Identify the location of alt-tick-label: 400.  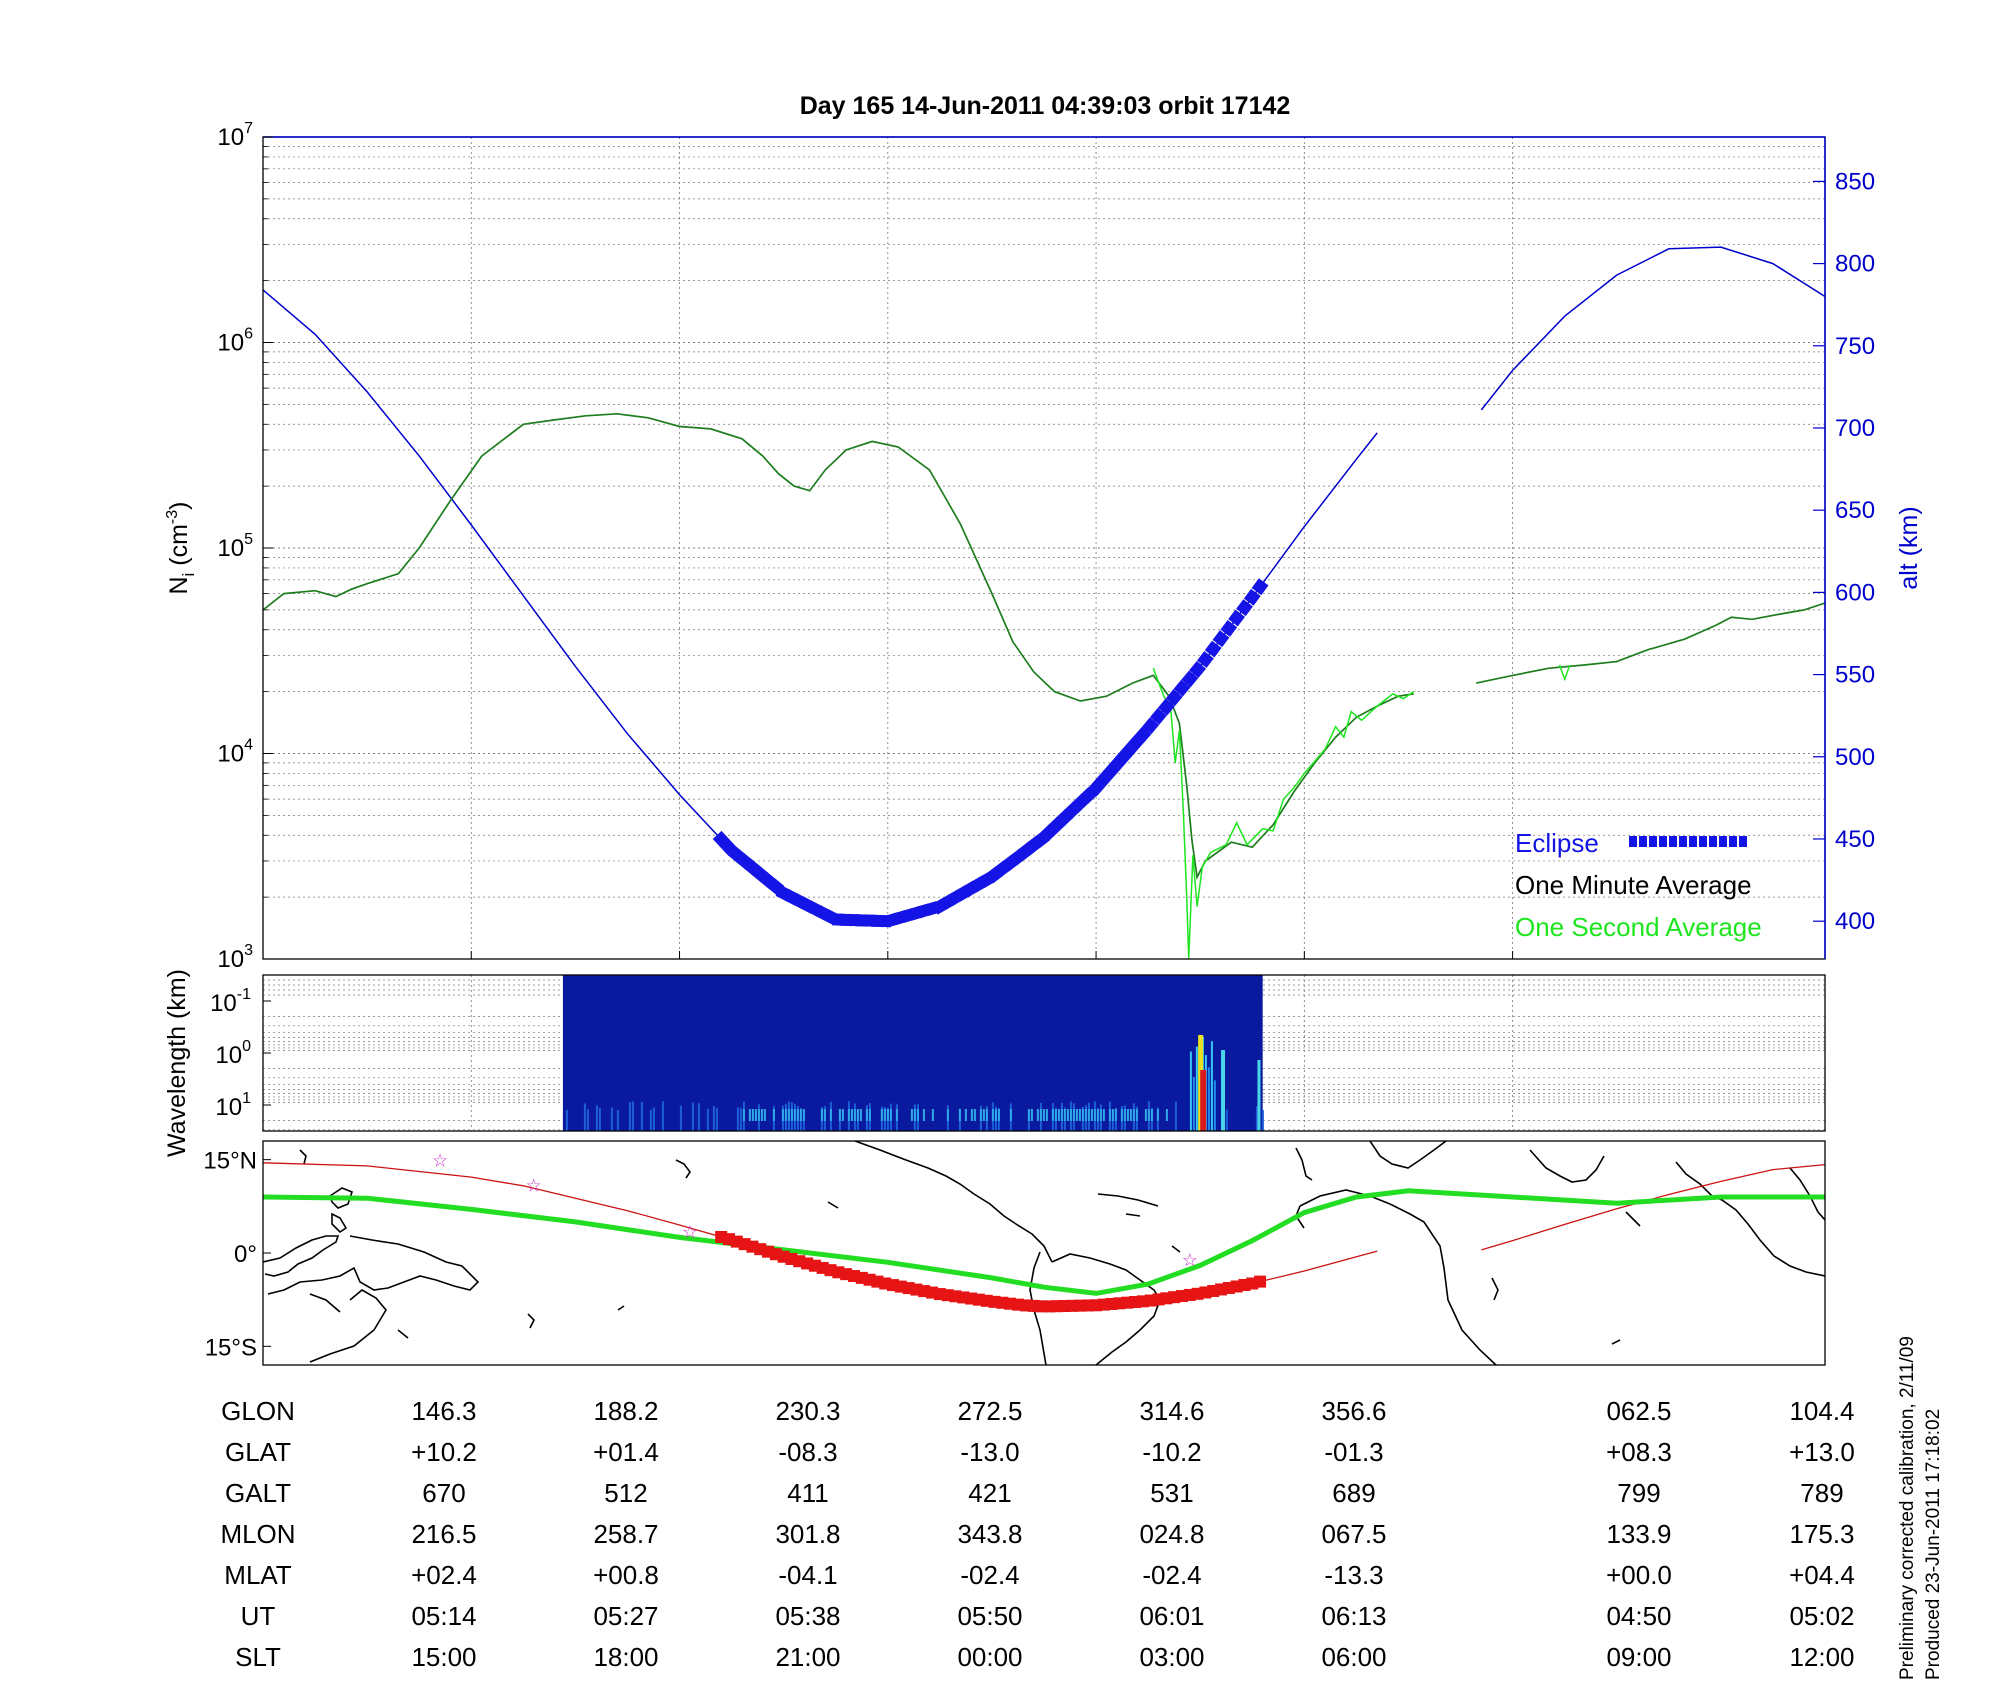
(1855, 921).